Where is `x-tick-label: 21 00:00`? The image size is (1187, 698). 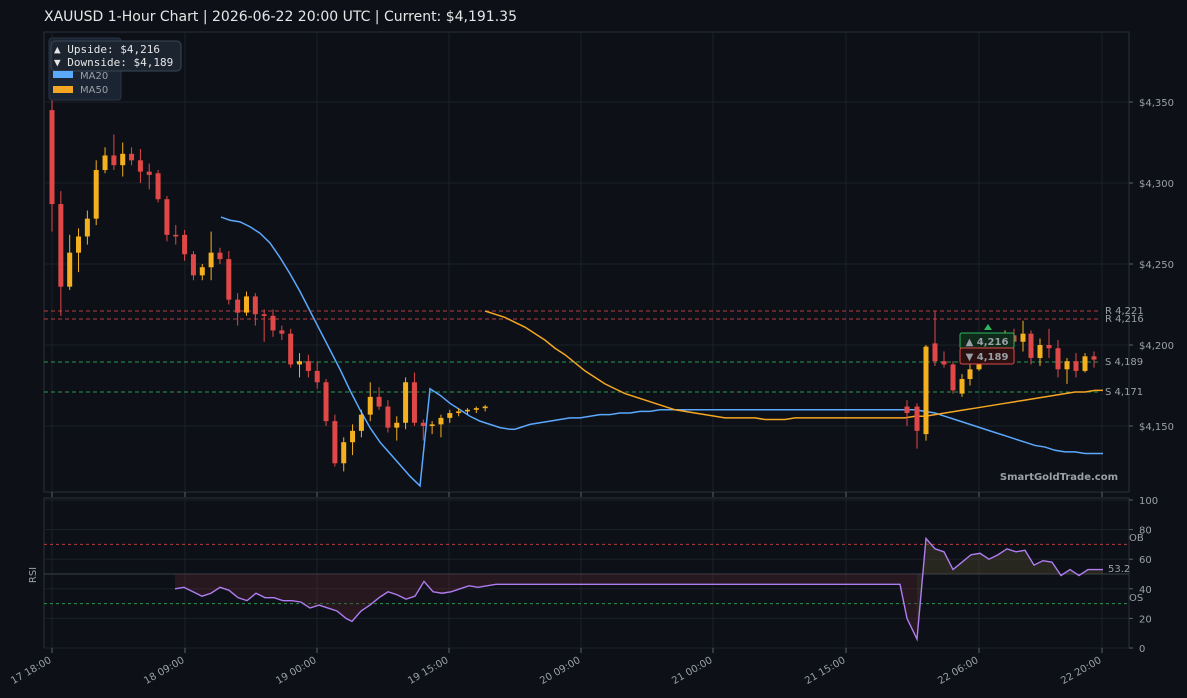
x-tick-label: 21 00:00 is located at coordinates (692, 671).